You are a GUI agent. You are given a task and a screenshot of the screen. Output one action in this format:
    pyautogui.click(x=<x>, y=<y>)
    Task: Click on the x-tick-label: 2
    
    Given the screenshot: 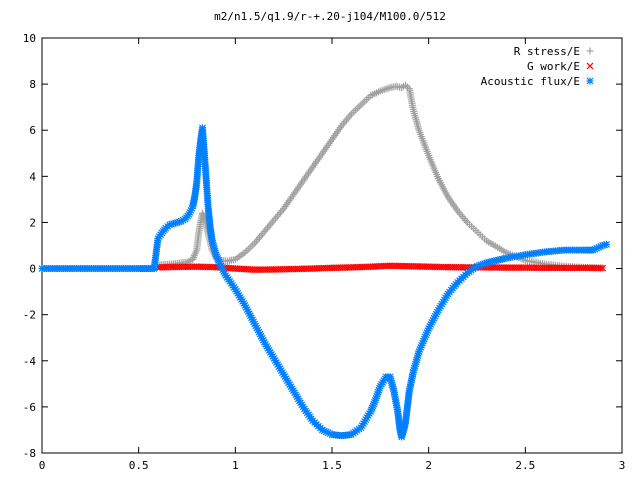 What is the action you would take?
    pyautogui.click(x=428, y=465)
    